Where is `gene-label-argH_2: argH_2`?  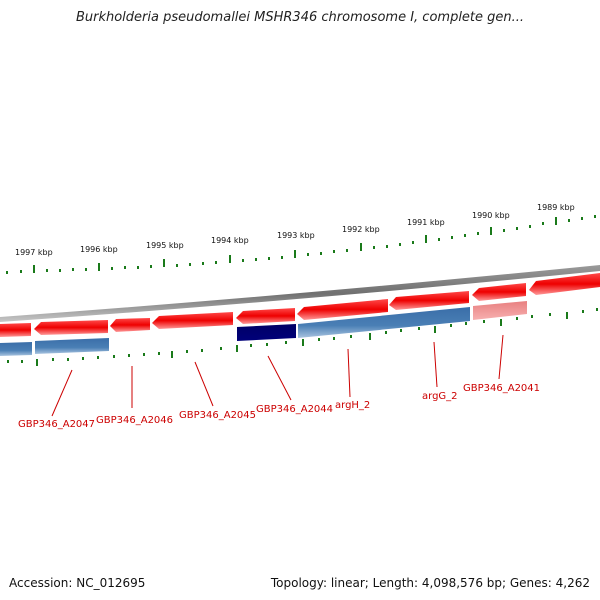
gene-label-argH_2: argH_2 is located at coordinates (352, 405).